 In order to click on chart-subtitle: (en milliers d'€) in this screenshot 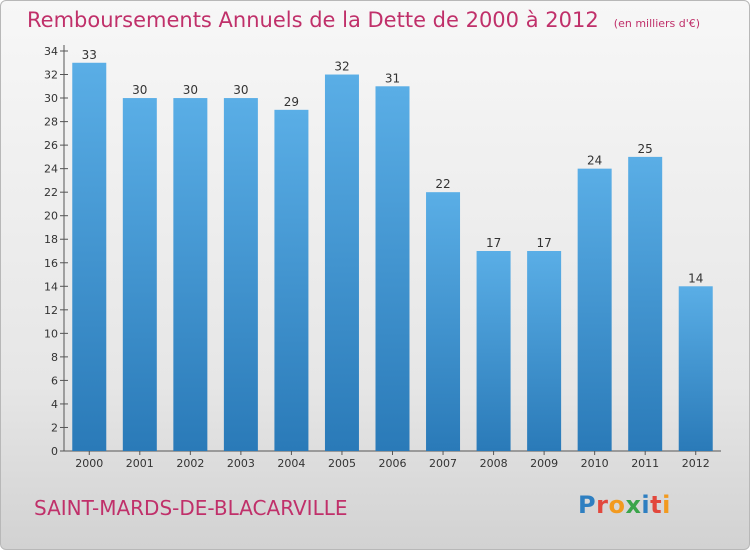, I will do `click(657, 23)`.